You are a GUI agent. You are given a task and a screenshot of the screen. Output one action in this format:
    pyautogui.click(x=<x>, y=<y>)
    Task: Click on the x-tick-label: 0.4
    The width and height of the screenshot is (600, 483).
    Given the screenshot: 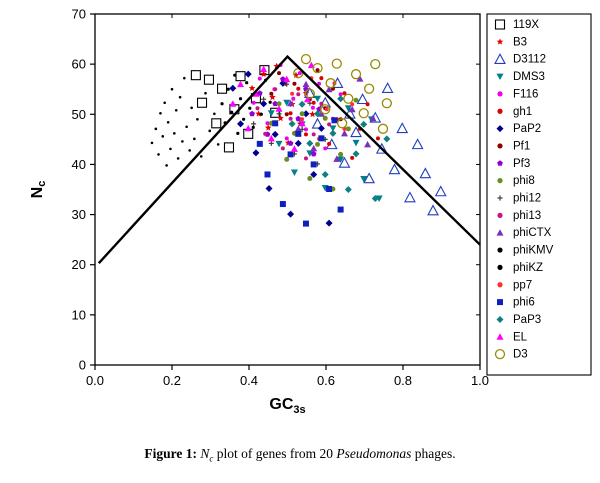 What is the action you would take?
    pyautogui.click(x=249, y=380)
    